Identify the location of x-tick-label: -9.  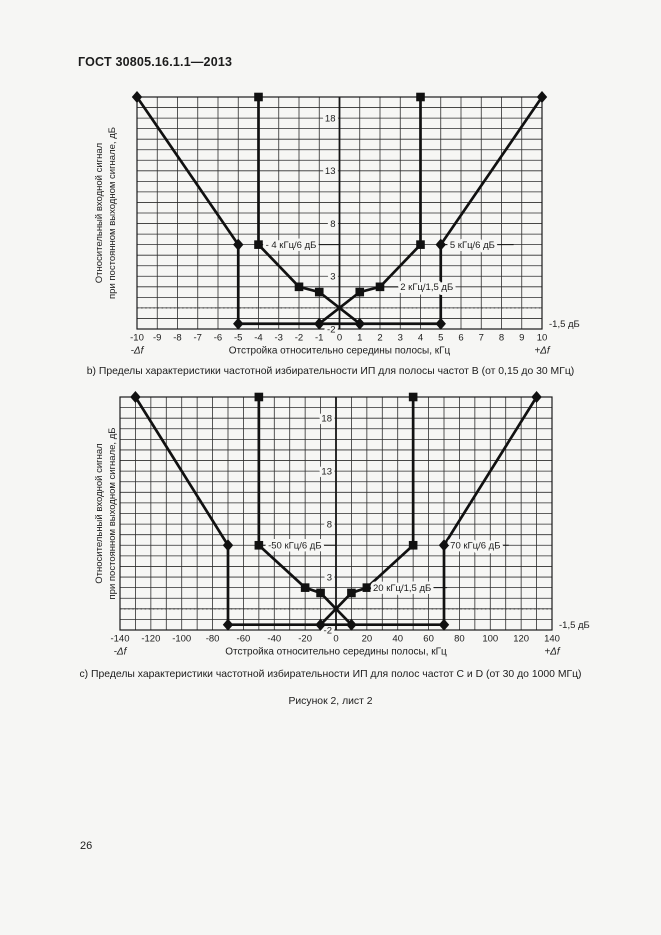
(157, 338).